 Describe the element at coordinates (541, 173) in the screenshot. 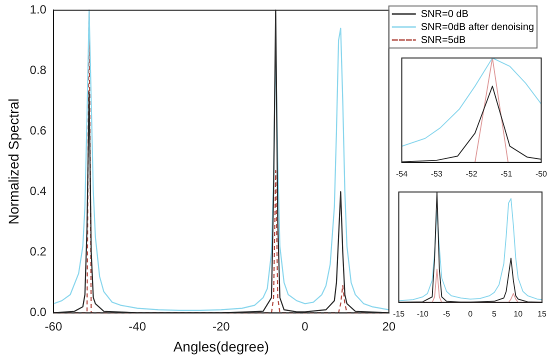

I see `x-tick-label: -50` at that location.